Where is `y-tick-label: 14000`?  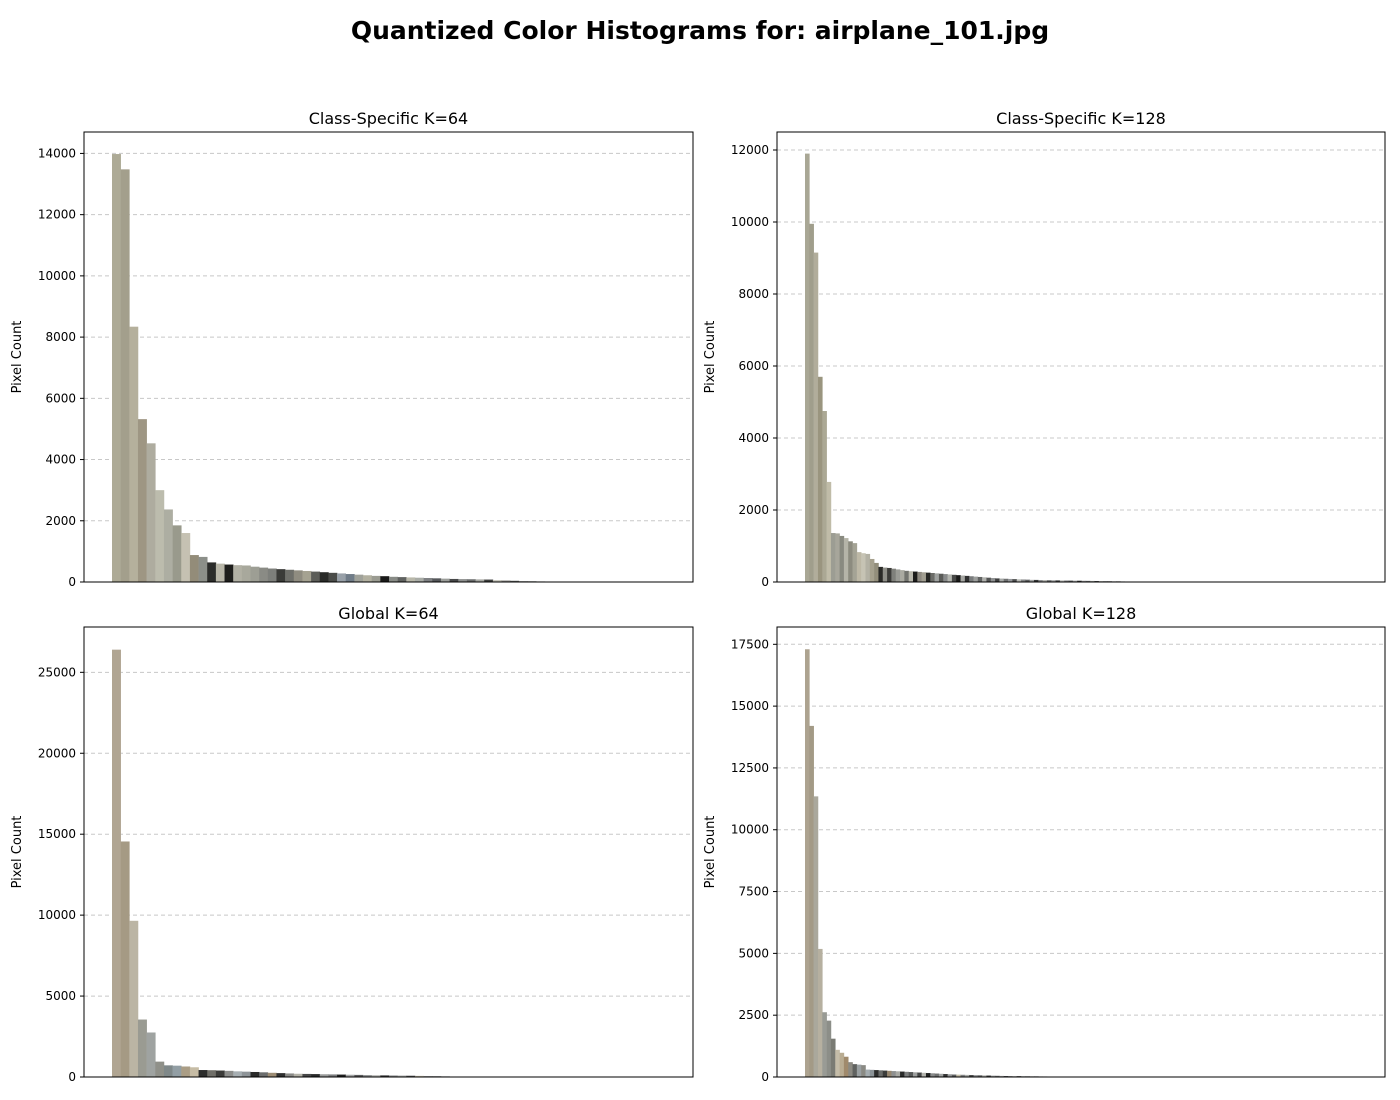 y-tick-label: 14000 is located at coordinates (57, 153).